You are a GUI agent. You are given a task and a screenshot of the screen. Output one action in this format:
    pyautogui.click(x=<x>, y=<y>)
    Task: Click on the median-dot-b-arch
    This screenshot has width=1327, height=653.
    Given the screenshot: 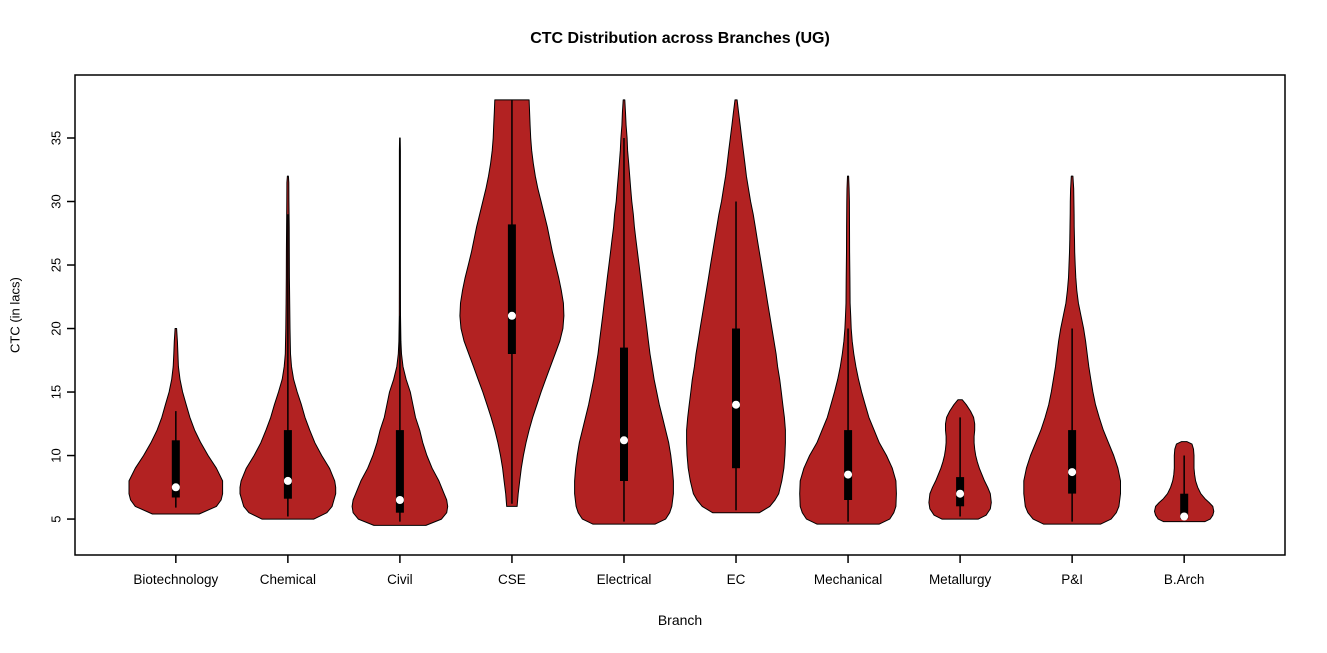 What is the action you would take?
    pyautogui.click(x=1184, y=516)
    